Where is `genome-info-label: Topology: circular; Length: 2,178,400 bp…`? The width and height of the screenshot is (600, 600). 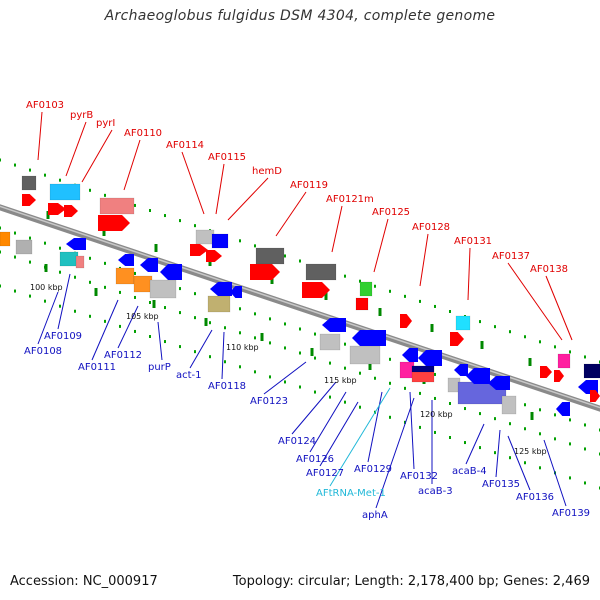
genome-info-label: Topology: circular; Length: 2,178,400 bp… is located at coordinates (411, 581).